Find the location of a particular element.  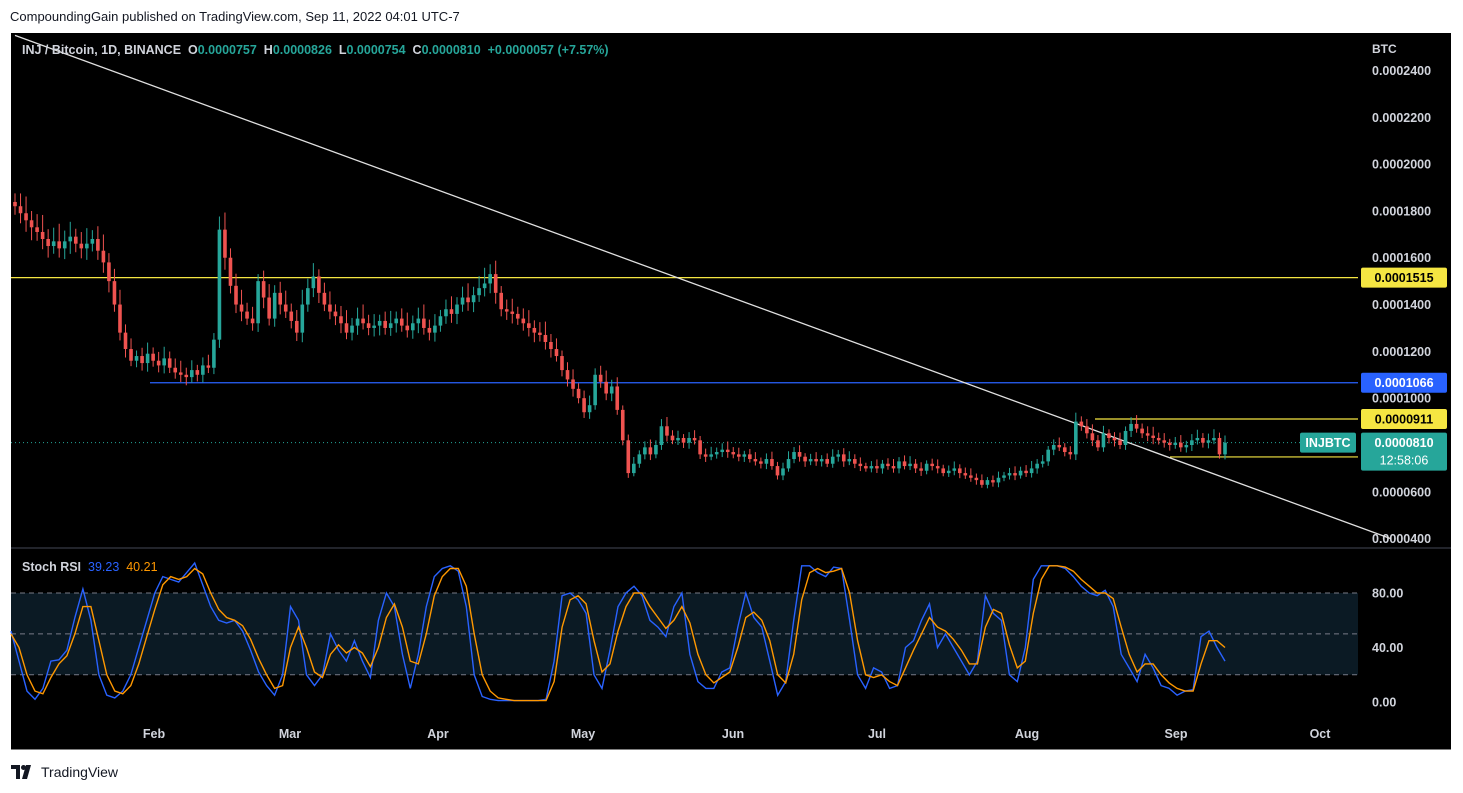

support-blue-label: 0.0001066 is located at coordinates (1403, 383).